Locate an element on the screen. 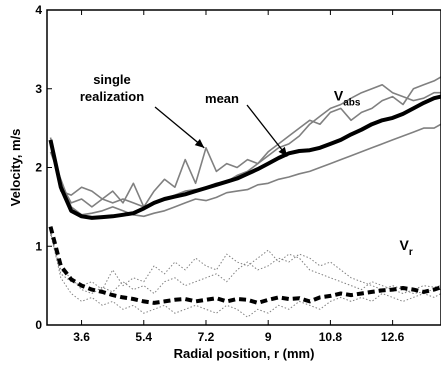 The height and width of the screenshot is (371, 441). annotation-single-line2: realization is located at coordinates (112, 96).